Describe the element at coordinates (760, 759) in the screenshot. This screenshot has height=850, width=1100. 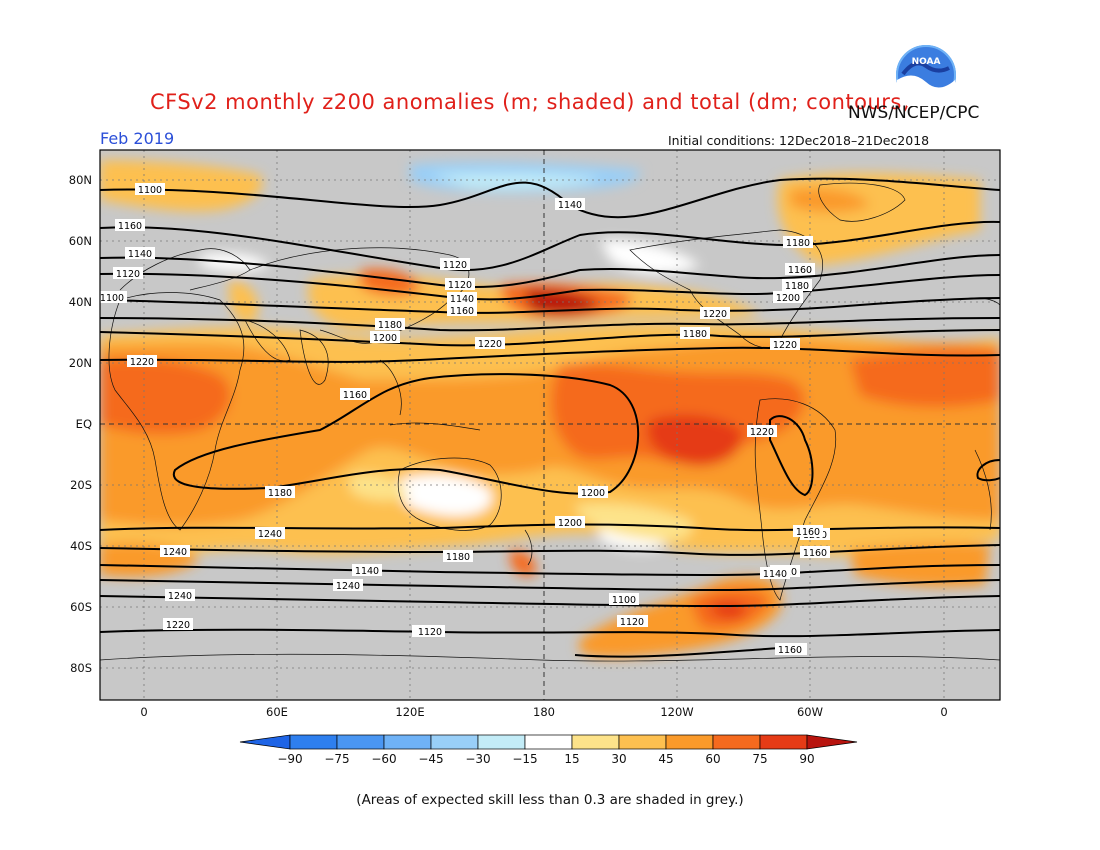
I see `colorbar-tick-label: 75` at that location.